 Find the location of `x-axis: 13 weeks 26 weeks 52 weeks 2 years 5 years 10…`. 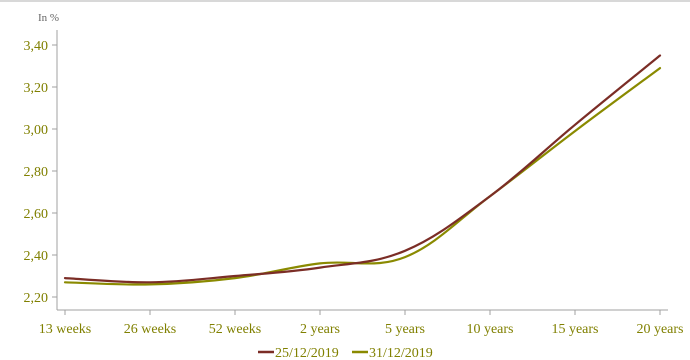

x-axis: 13 weeks 26 weeks 52 weeks 2 years 5 years 10… is located at coordinates (361, 323).